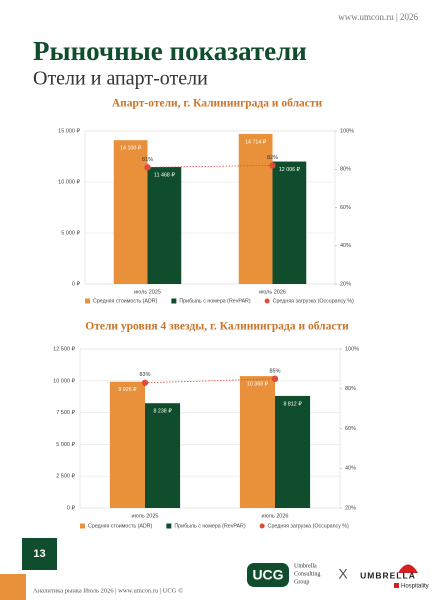  What do you see at coordinates (120, 79) in the screenshot?
I see `page-subtitle: Отели и апарт-отели` at bounding box center [120, 79].